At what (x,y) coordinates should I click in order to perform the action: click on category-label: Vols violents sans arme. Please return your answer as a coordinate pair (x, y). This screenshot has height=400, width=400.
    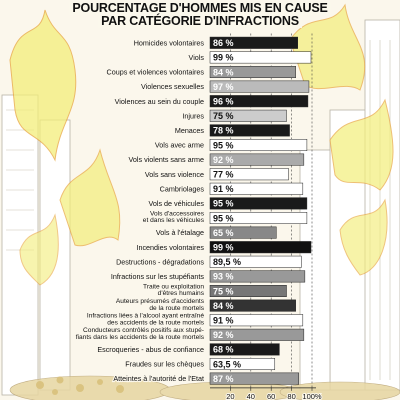
    Looking at the image, I should click on (166, 159).